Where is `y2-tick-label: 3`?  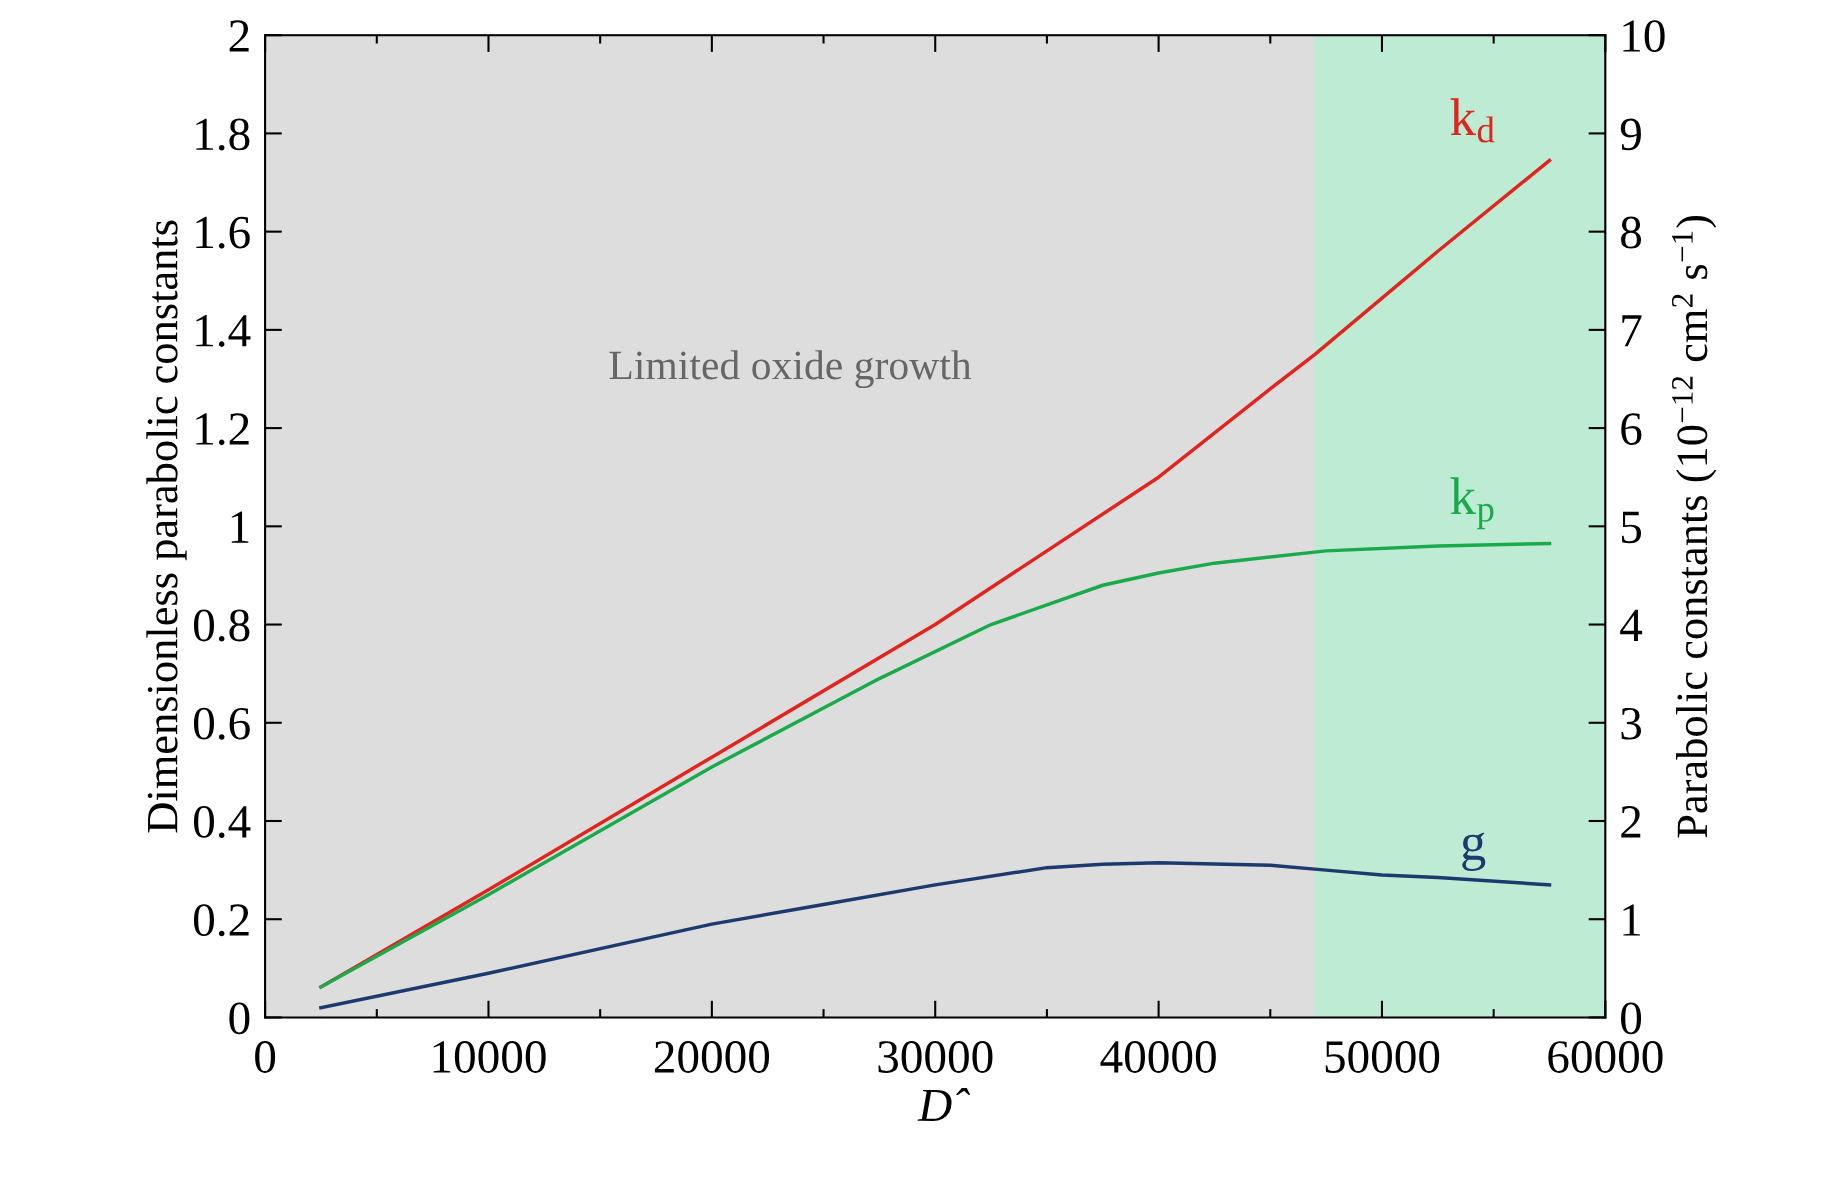
y2-tick-label: 3 is located at coordinates (1631, 723).